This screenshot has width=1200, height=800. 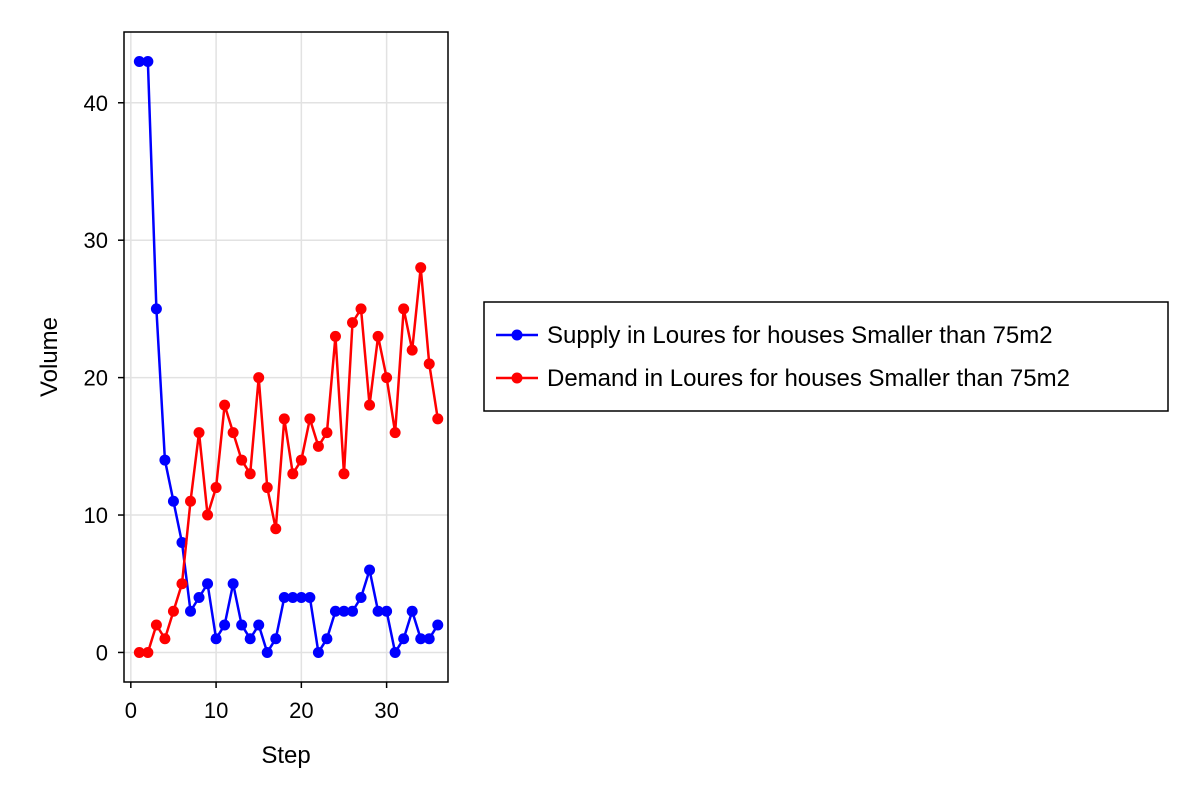 I want to click on legend-box, so click(x=826, y=356).